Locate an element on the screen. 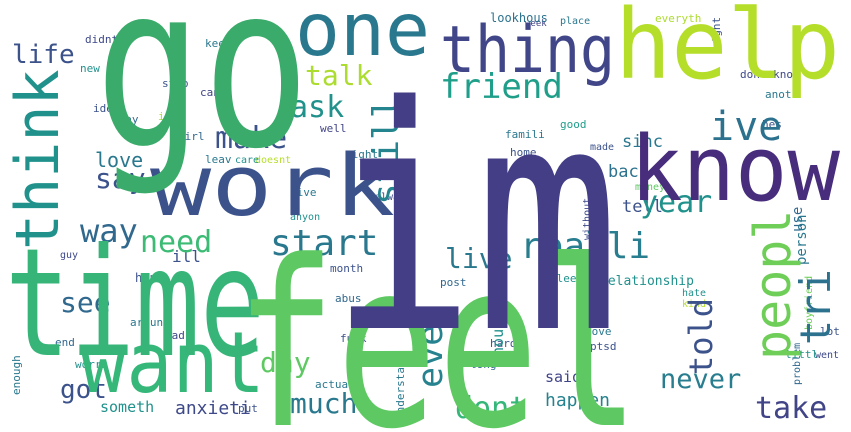 This screenshot has height=432, width=851. word: ptsd is located at coordinates (603, 346).